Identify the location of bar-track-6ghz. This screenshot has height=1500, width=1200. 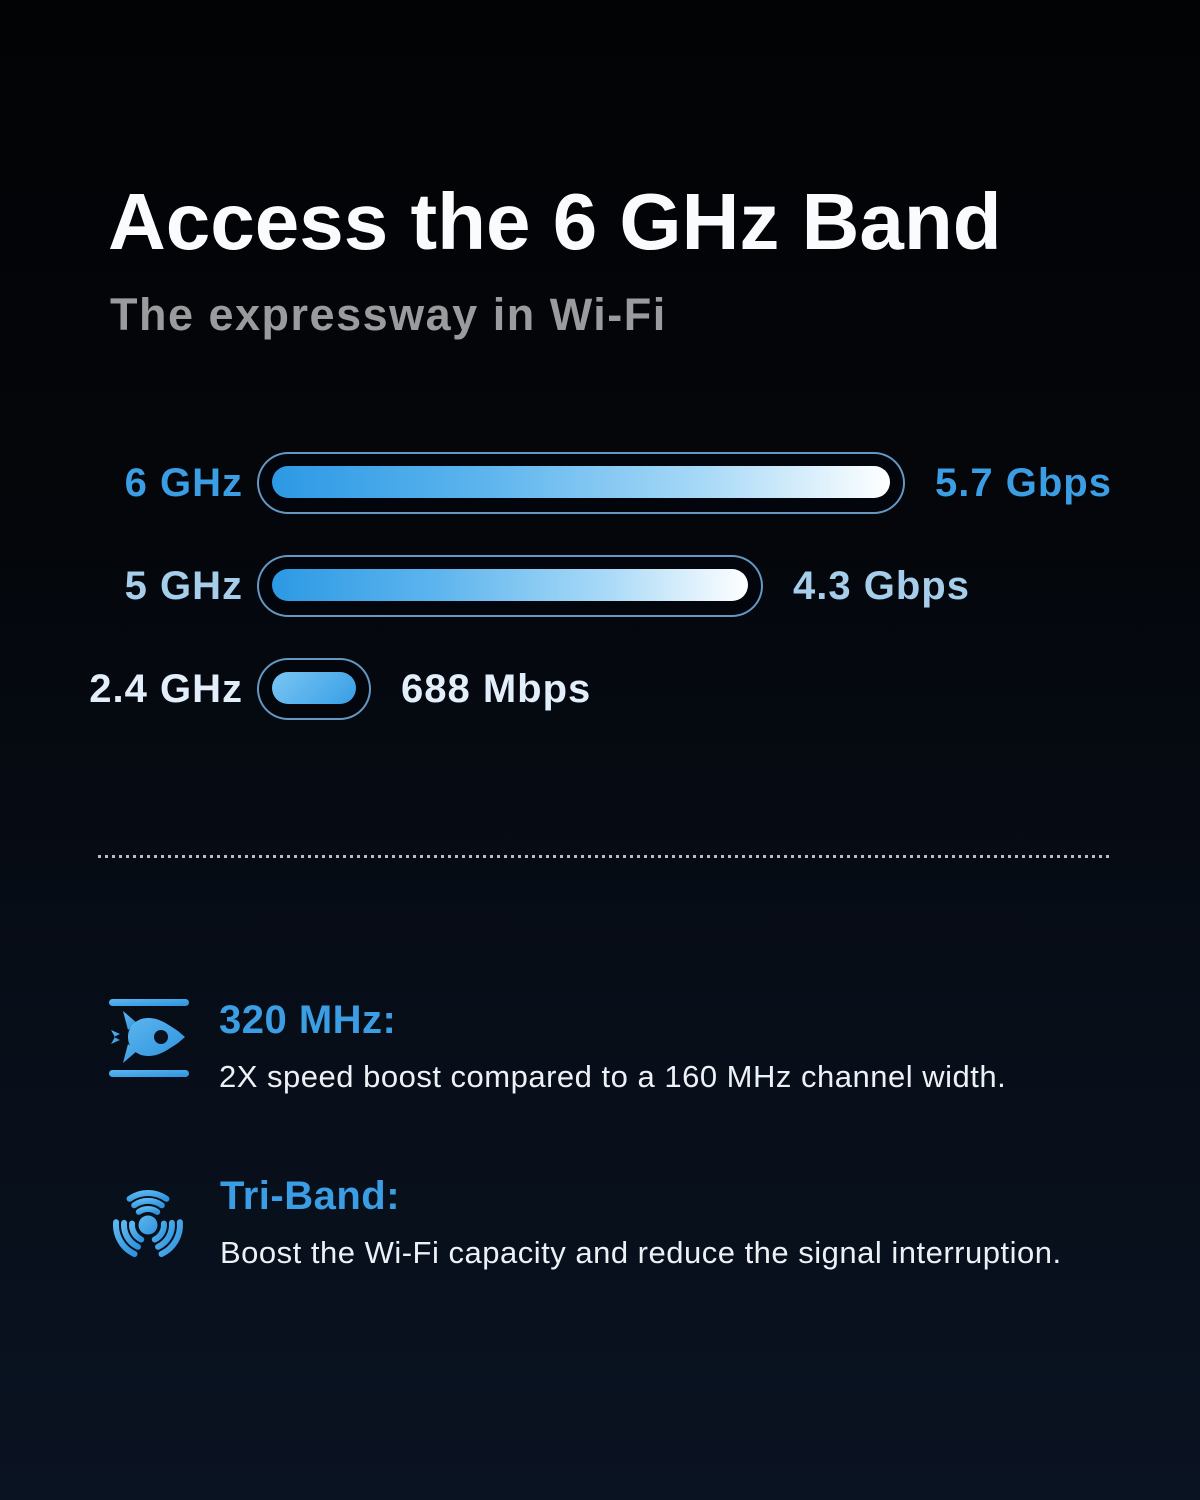
(581, 483).